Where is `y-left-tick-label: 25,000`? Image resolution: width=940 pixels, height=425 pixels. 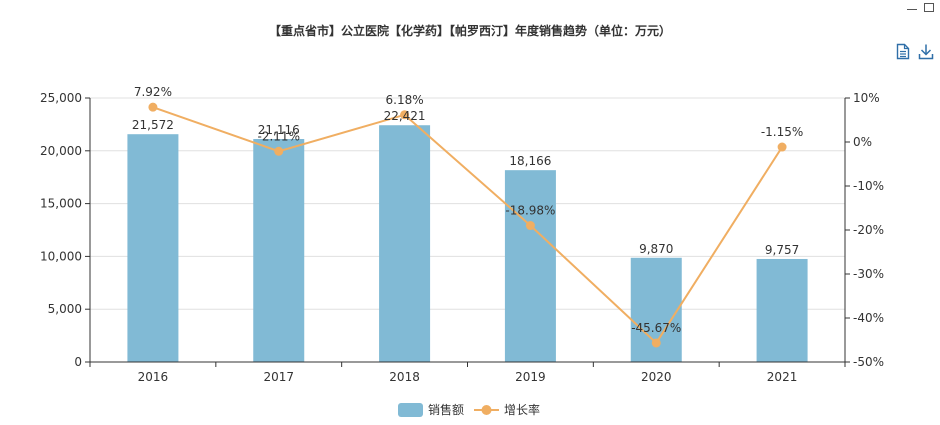 y-left-tick-label: 25,000 is located at coordinates (61, 98).